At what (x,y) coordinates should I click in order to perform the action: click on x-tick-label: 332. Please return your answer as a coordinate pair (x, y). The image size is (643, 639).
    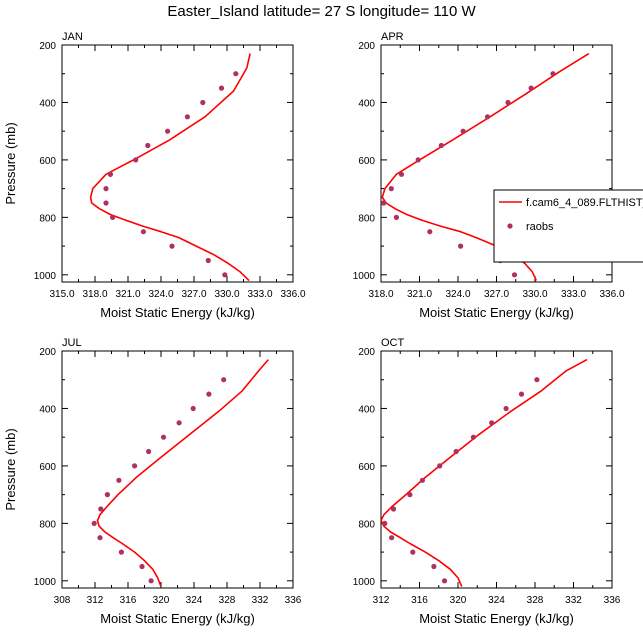
    Looking at the image, I should click on (260, 600).